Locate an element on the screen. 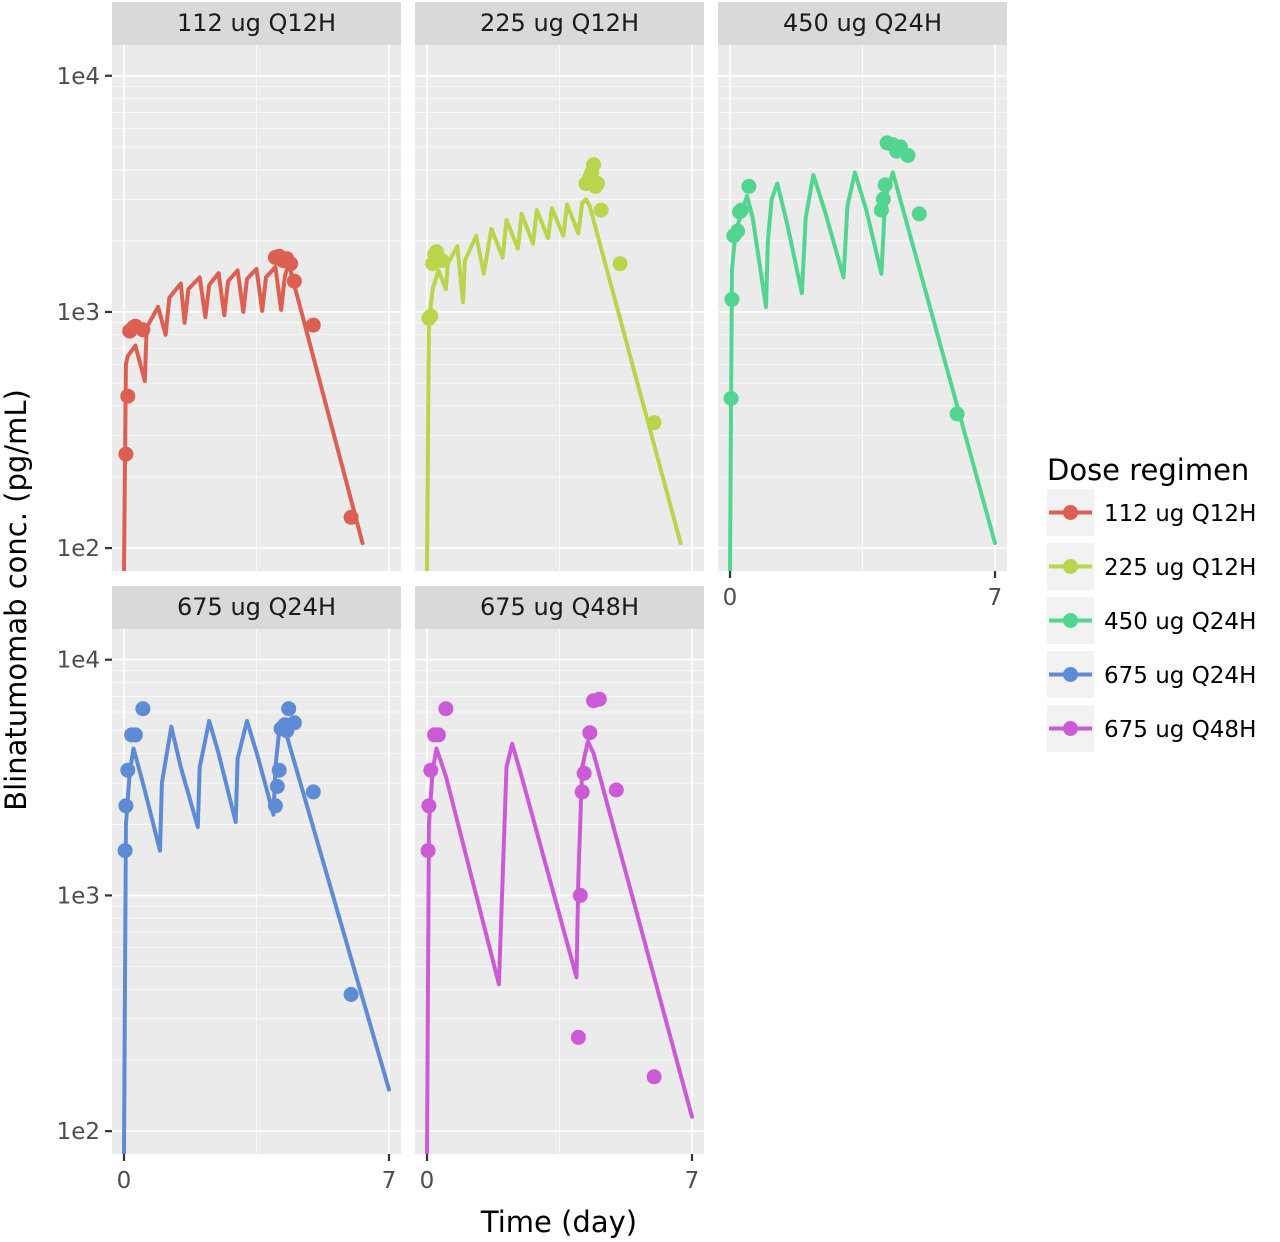  strip-label: 450 ug Q24H is located at coordinates (862, 23).